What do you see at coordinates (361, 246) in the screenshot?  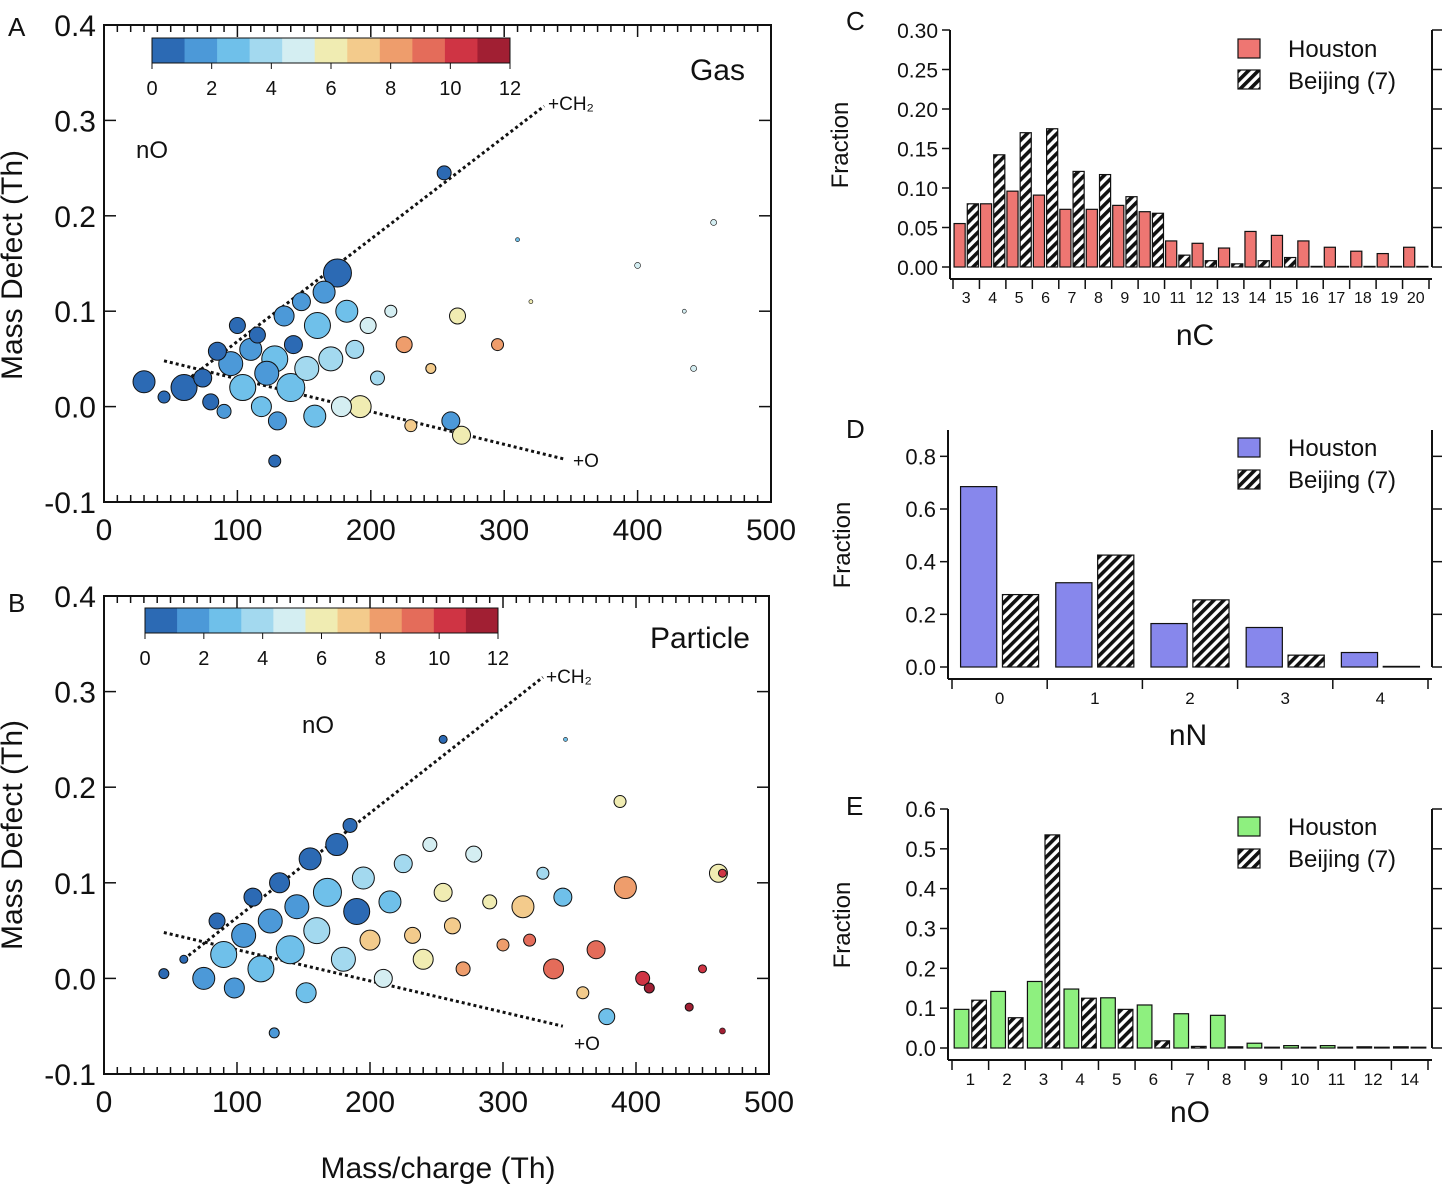 I see `panelA-trend-line` at bounding box center [361, 246].